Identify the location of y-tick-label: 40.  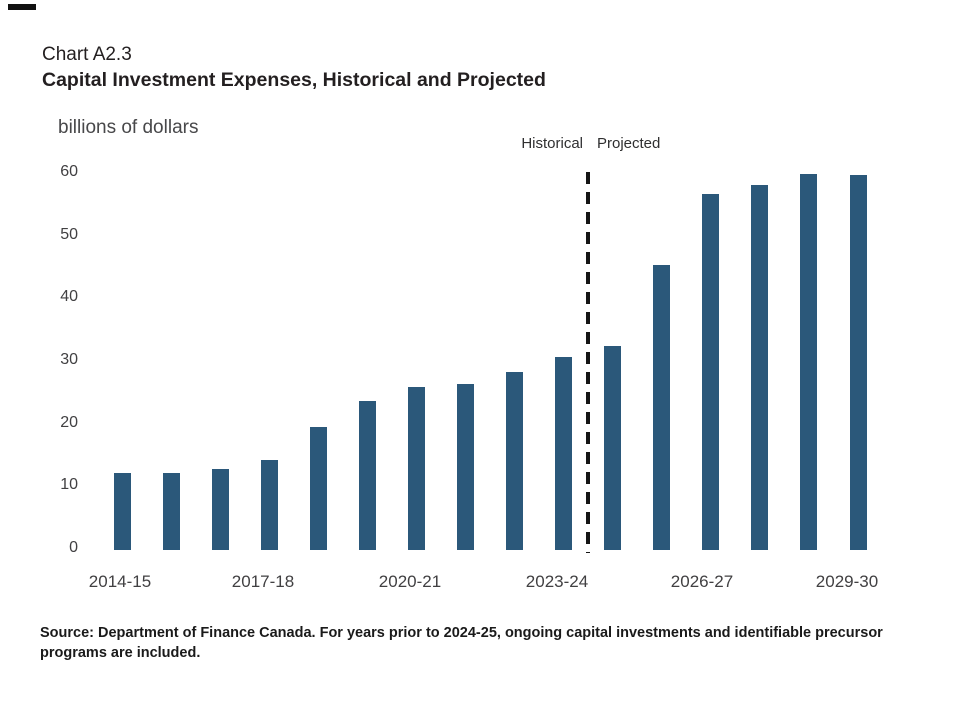
(69, 297).